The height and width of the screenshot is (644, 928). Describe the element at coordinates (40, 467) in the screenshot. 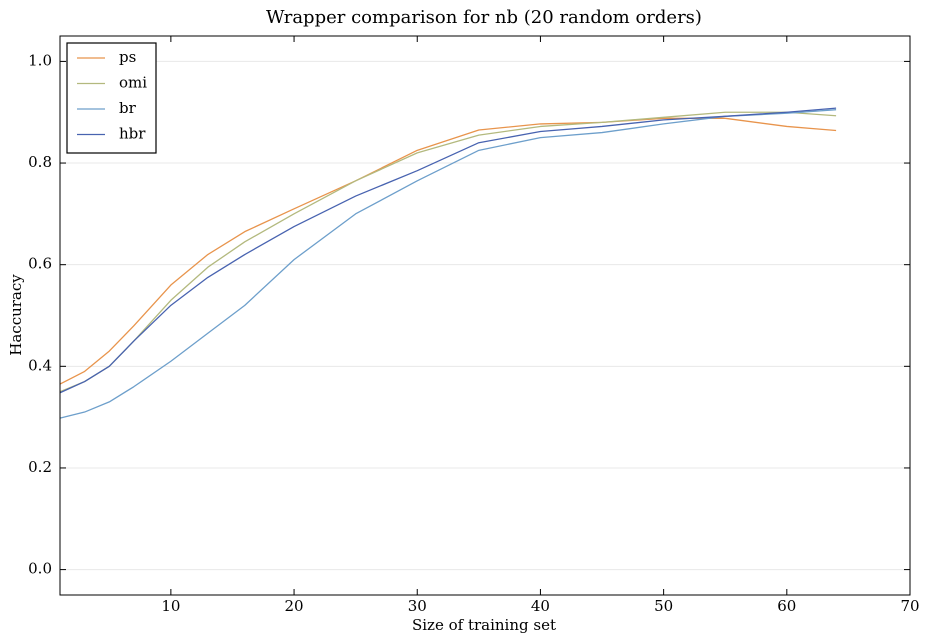

I see `y-tick-label: 0.2` at that location.